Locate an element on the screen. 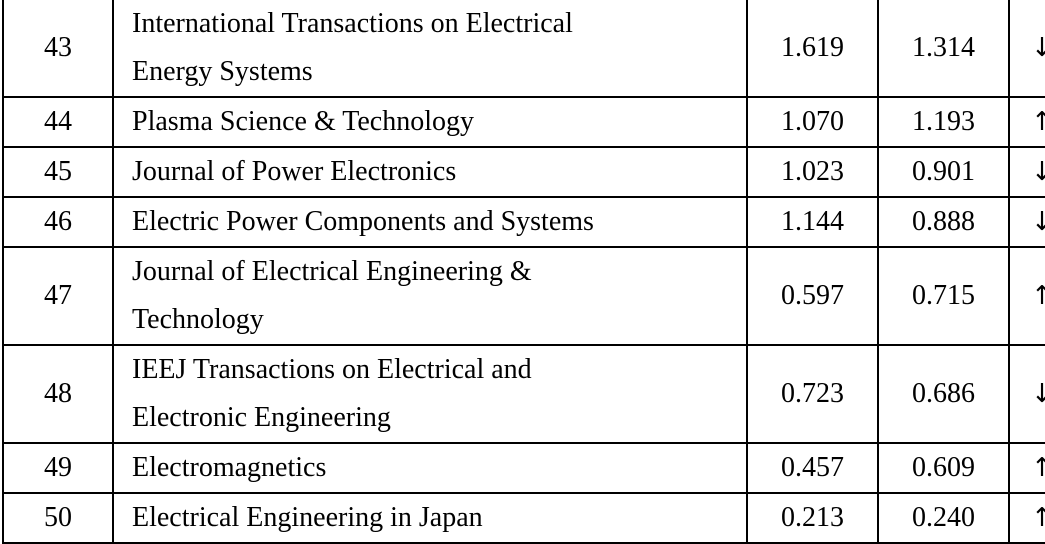 Image resolution: width=1045 pixels, height=544 pixels. rank-cell: 48 is located at coordinates (58, 394).